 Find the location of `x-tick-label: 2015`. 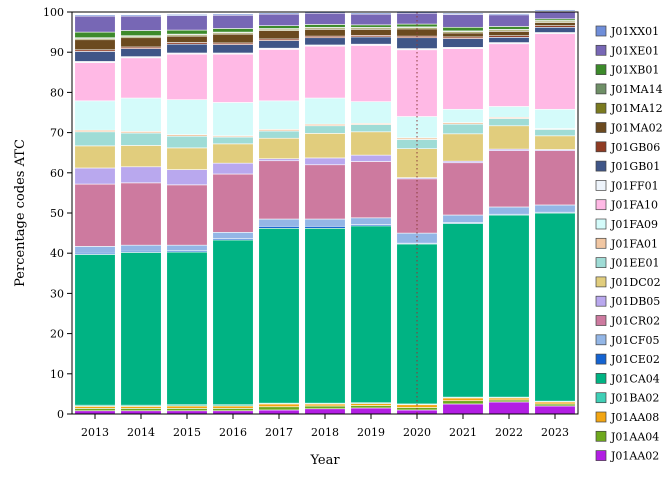

x-tick-label: 2015 is located at coordinates (187, 432).